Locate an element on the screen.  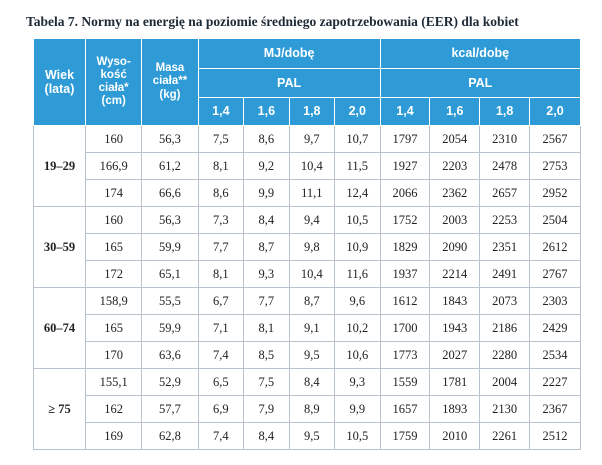
table-row: 165 59,9 7,7 8,7 9,8 10,9 1829 2090 2351 2612 is located at coordinates (307, 247).